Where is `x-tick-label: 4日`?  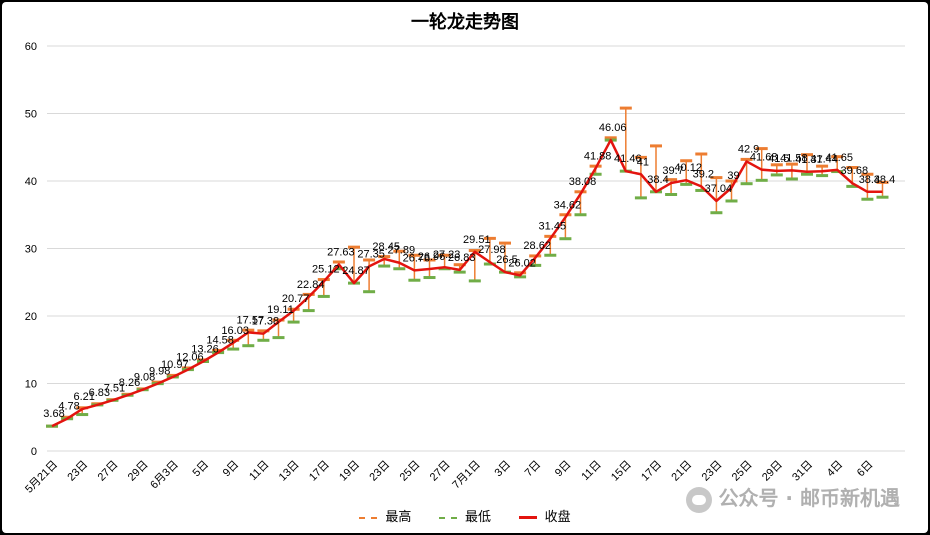 x-tick-label: 4日 is located at coordinates (835, 469).